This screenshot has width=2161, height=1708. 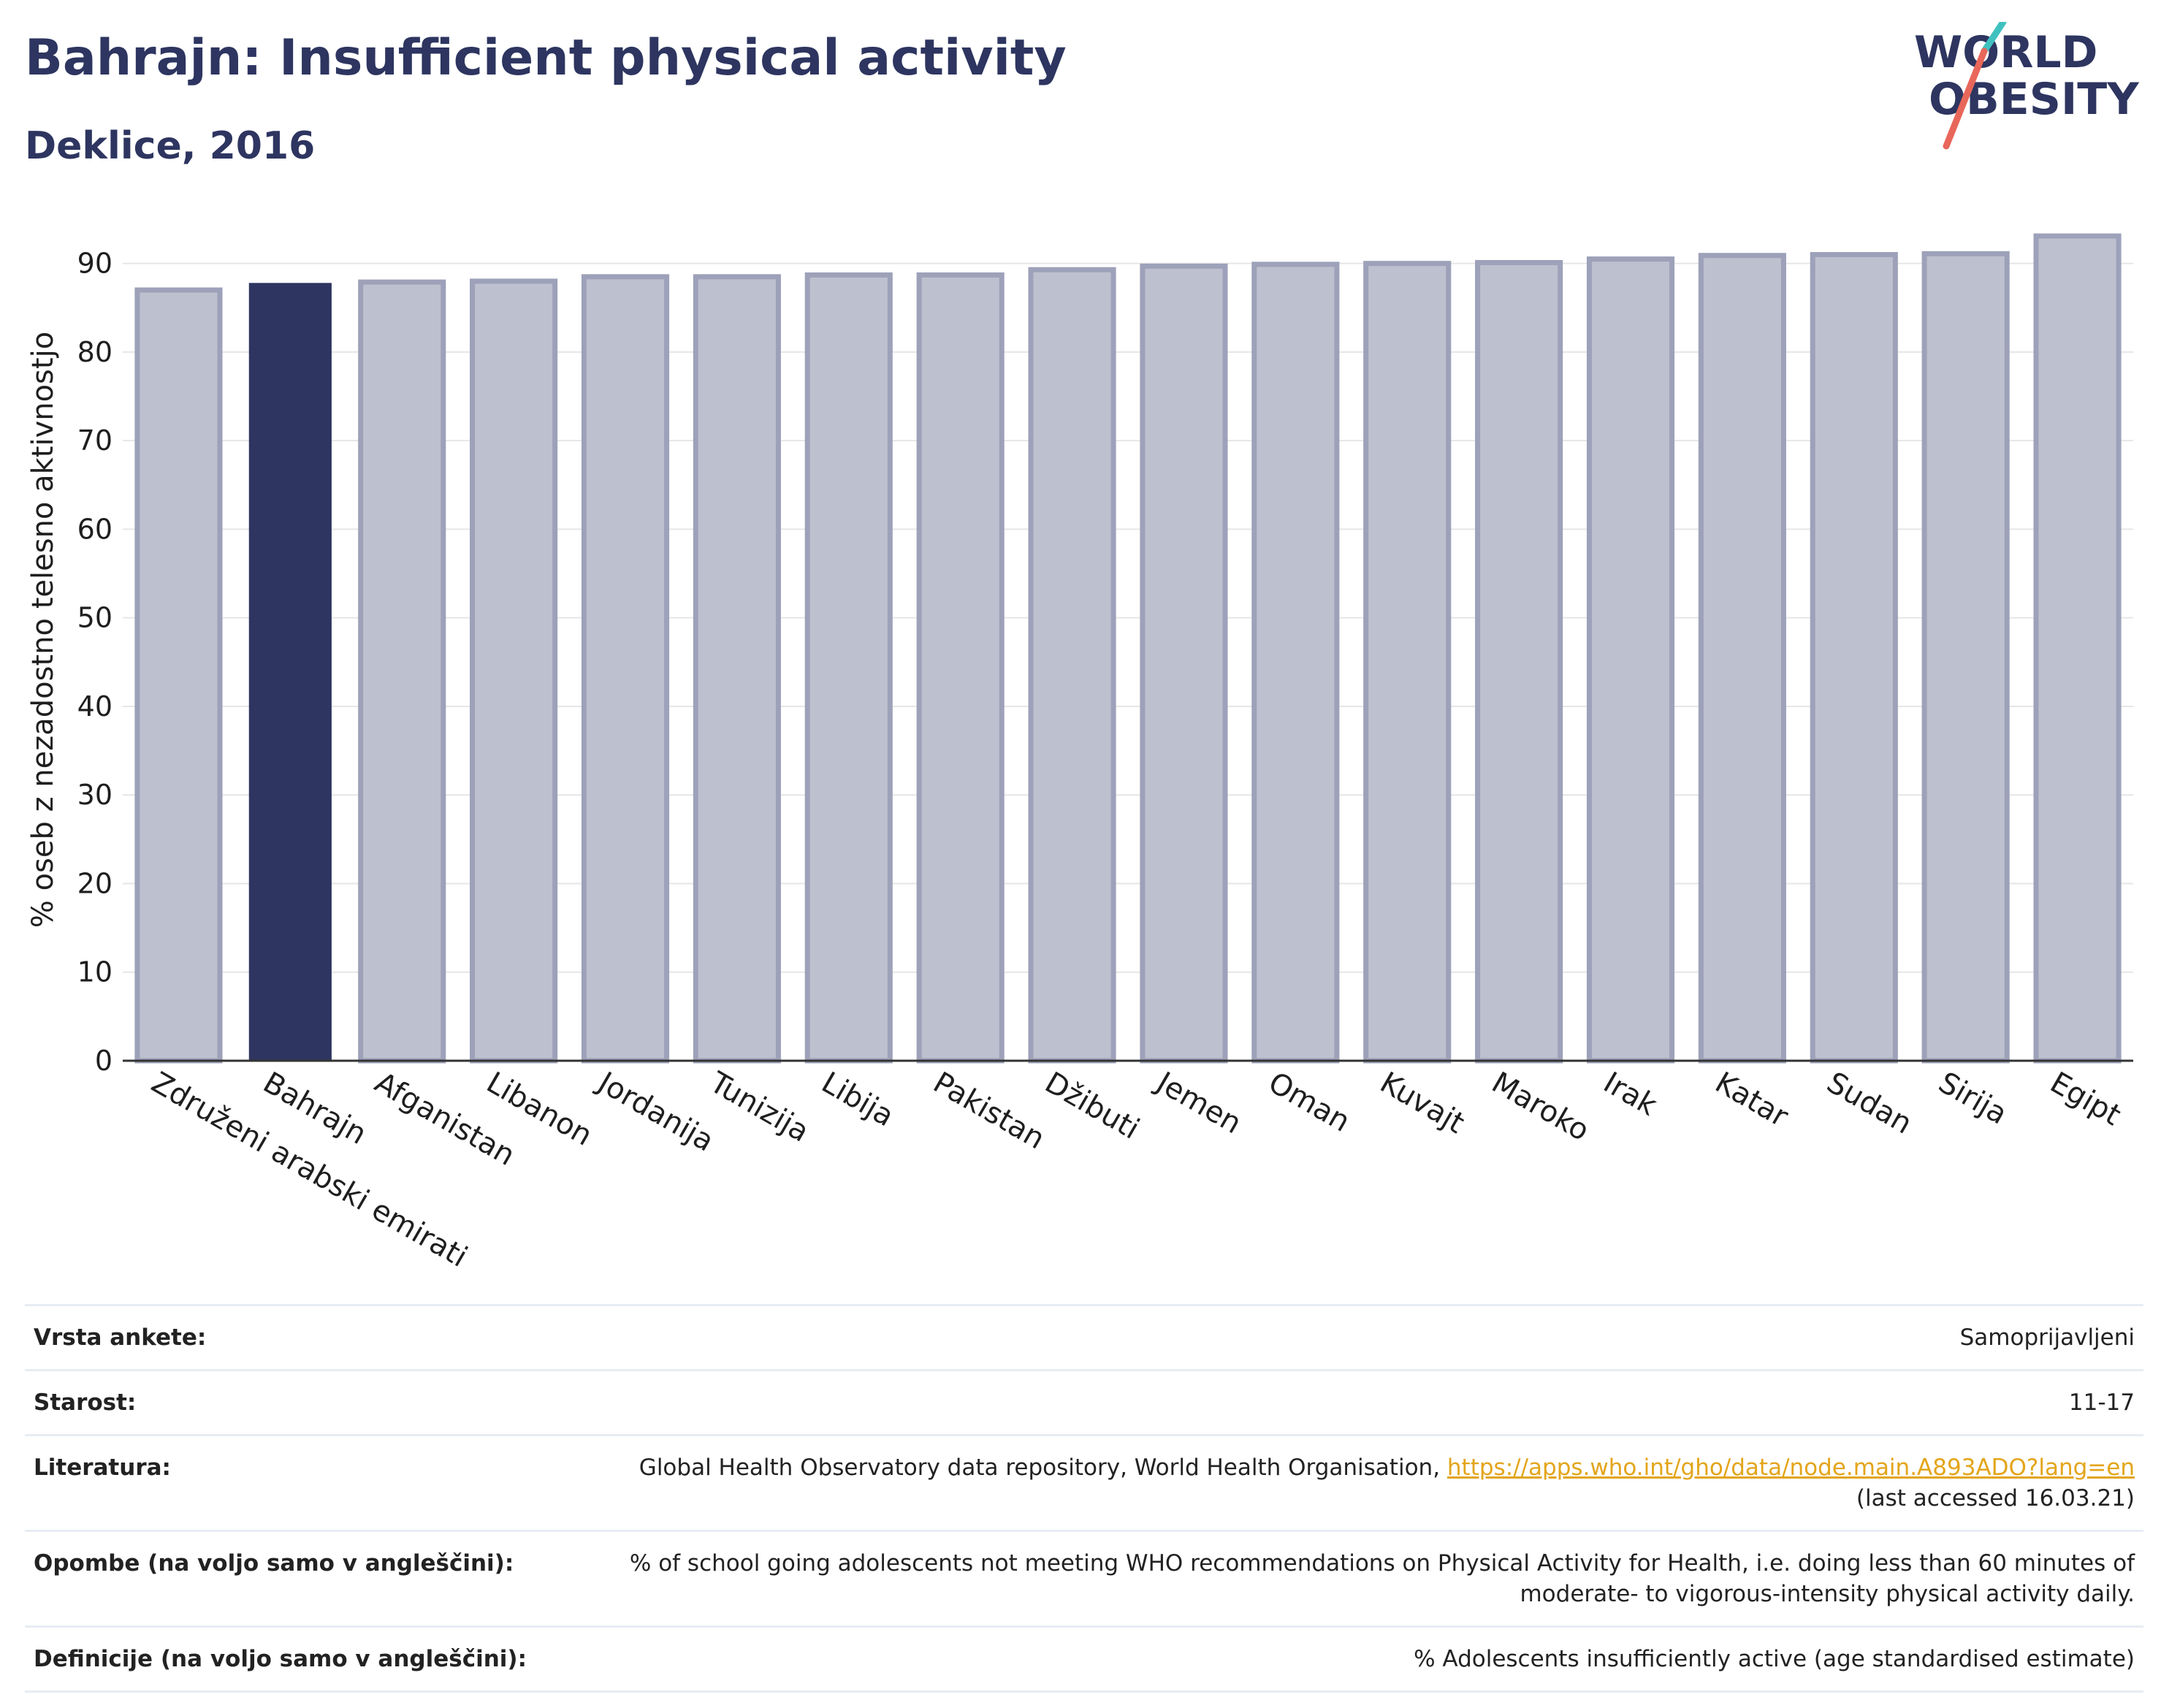 What do you see at coordinates (989, 1111) in the screenshot?
I see `x-tick-label: Pakistan` at bounding box center [989, 1111].